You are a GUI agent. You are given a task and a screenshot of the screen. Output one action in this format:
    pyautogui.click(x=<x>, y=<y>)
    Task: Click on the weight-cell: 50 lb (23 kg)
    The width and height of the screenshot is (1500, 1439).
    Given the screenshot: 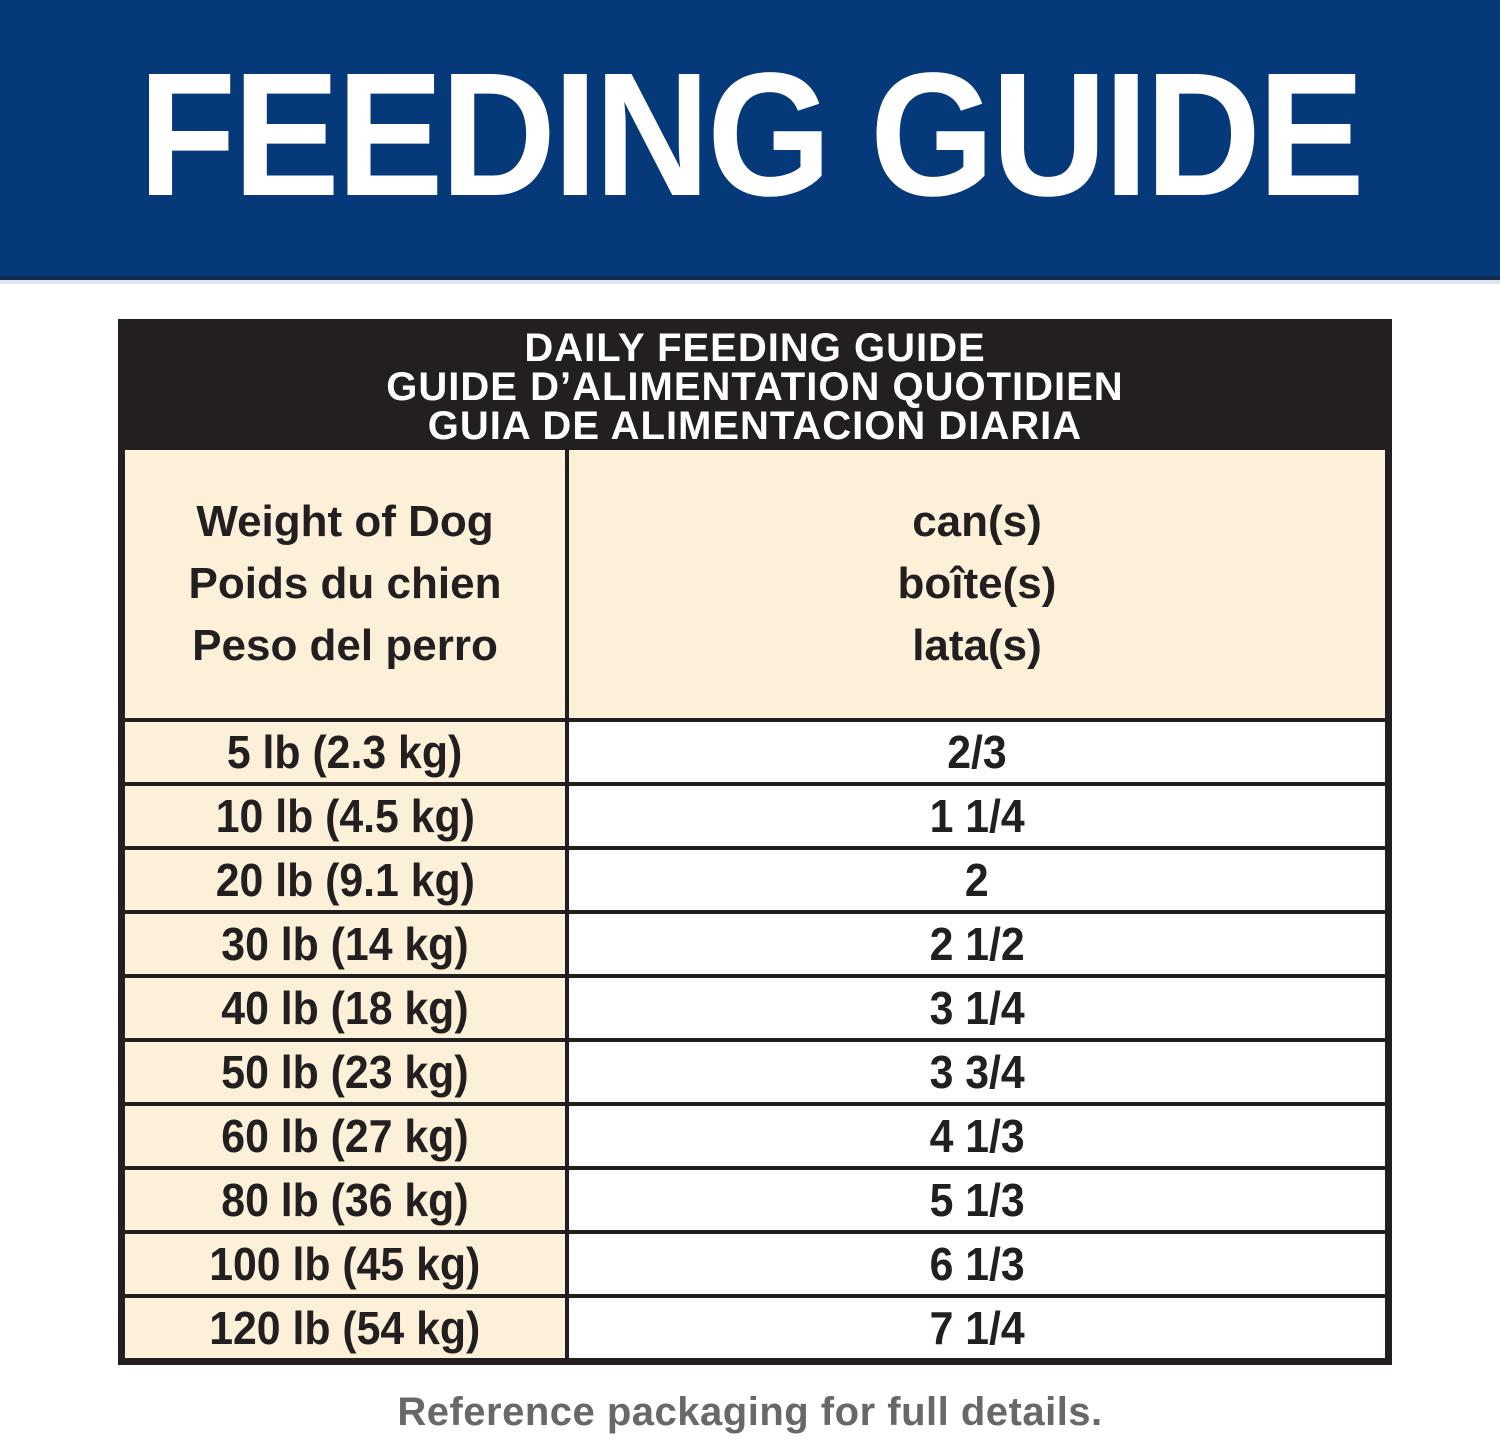 What is the action you would take?
    pyautogui.click(x=347, y=1072)
    